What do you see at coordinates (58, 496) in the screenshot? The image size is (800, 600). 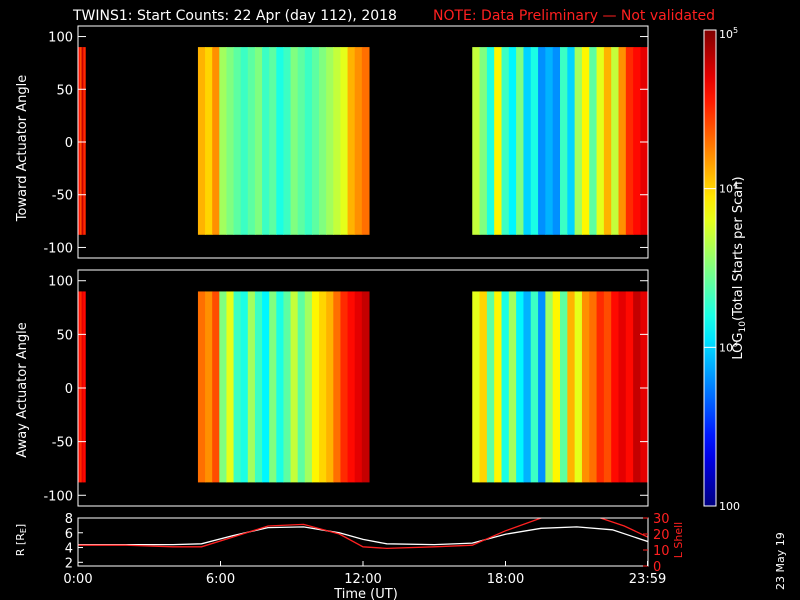 I see `away-ytick-label-4: -100` at bounding box center [58, 496].